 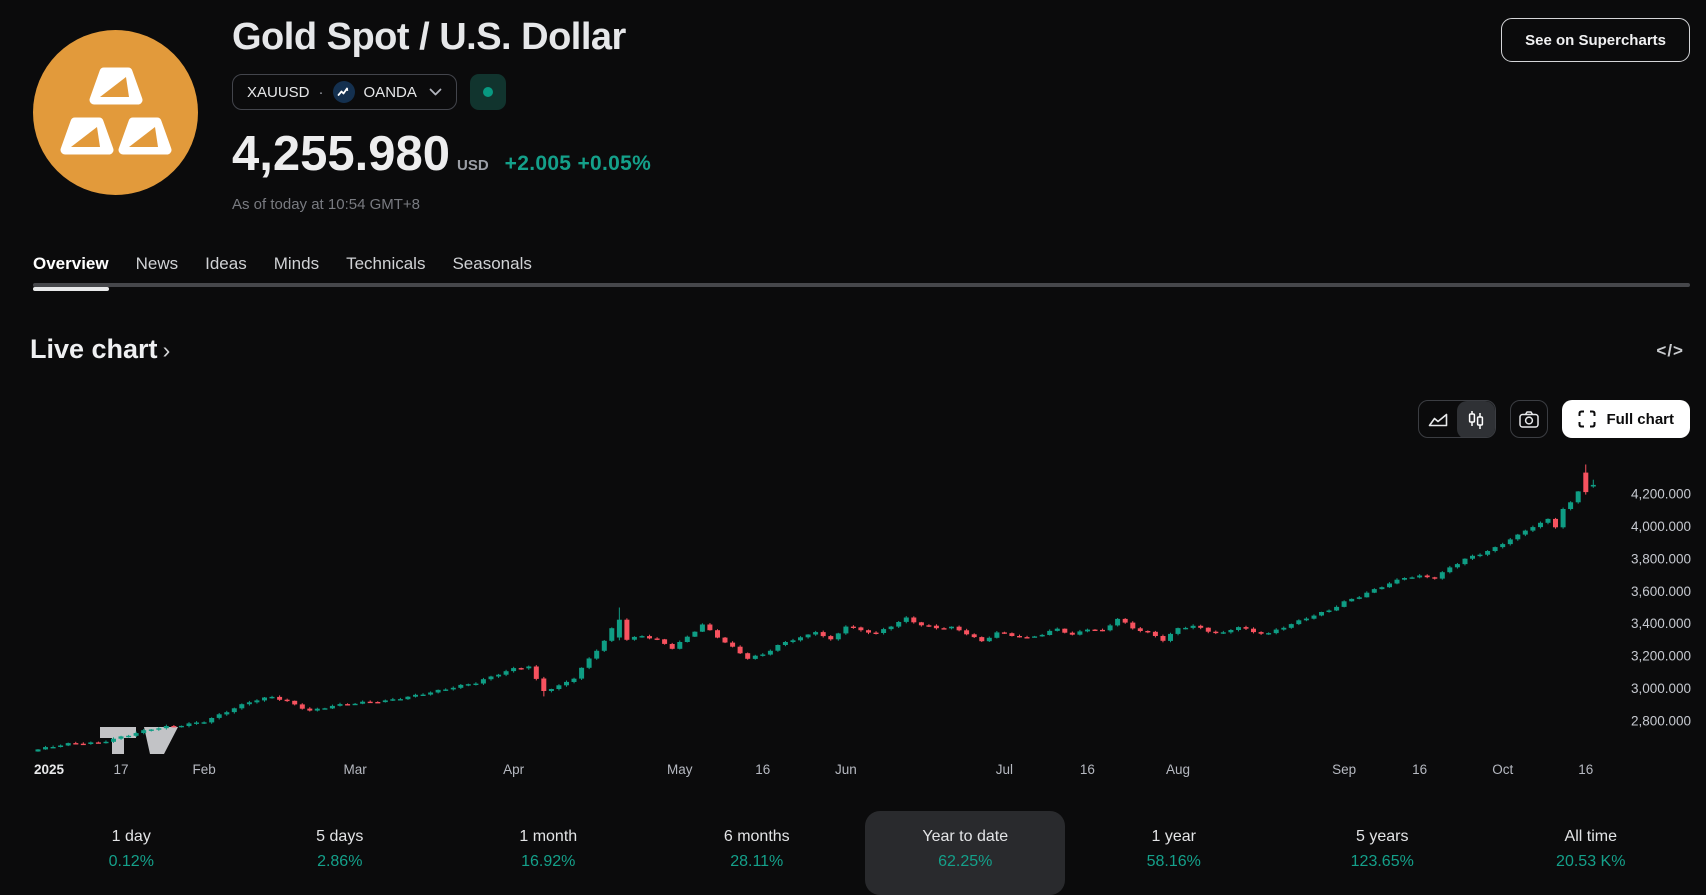 I want to click on tabs-underline-track, so click(x=861, y=285).